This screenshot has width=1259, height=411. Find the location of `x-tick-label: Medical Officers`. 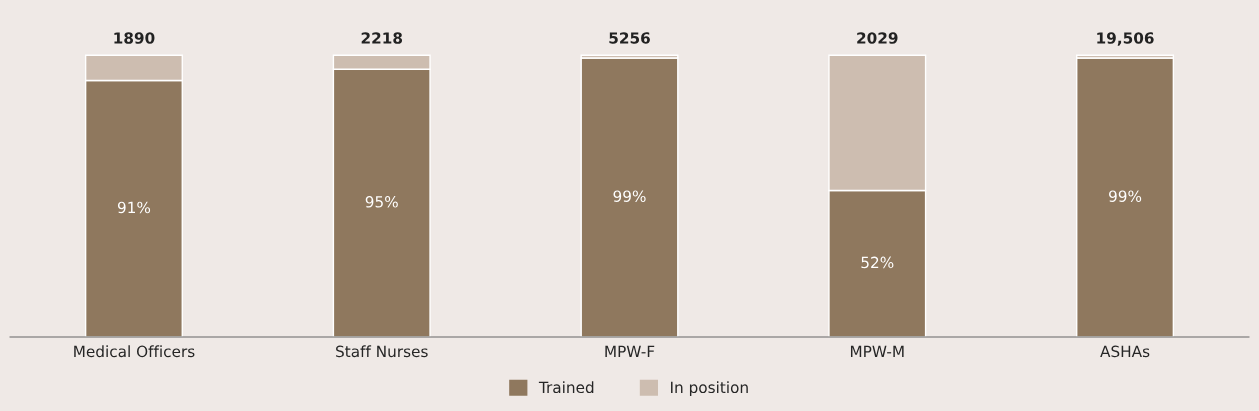

x-tick-label: Medical Officers is located at coordinates (134, 351).